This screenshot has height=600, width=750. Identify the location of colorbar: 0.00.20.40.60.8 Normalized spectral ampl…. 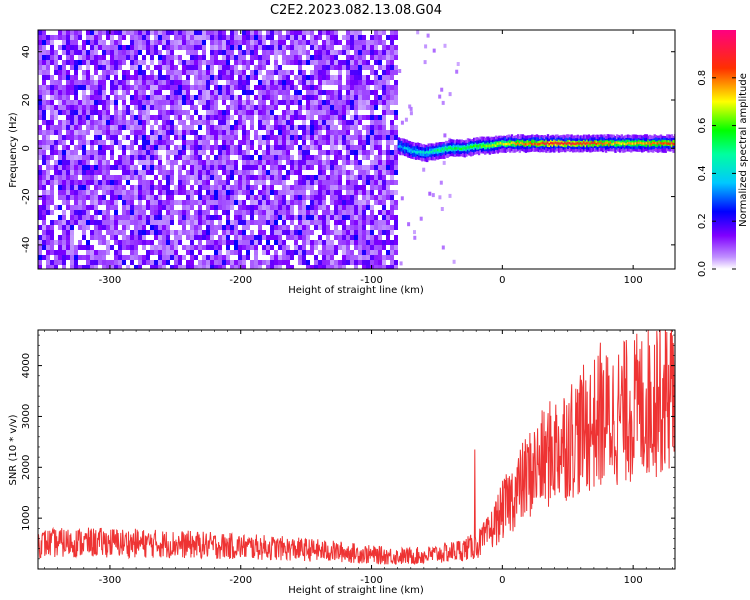
(723, 153).